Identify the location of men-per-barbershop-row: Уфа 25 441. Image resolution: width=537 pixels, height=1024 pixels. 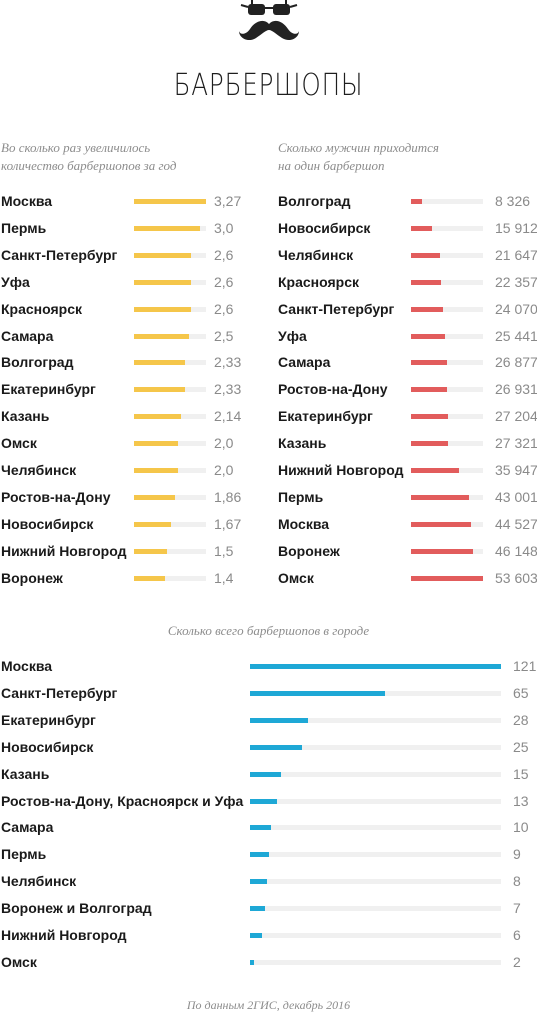
(407, 336).